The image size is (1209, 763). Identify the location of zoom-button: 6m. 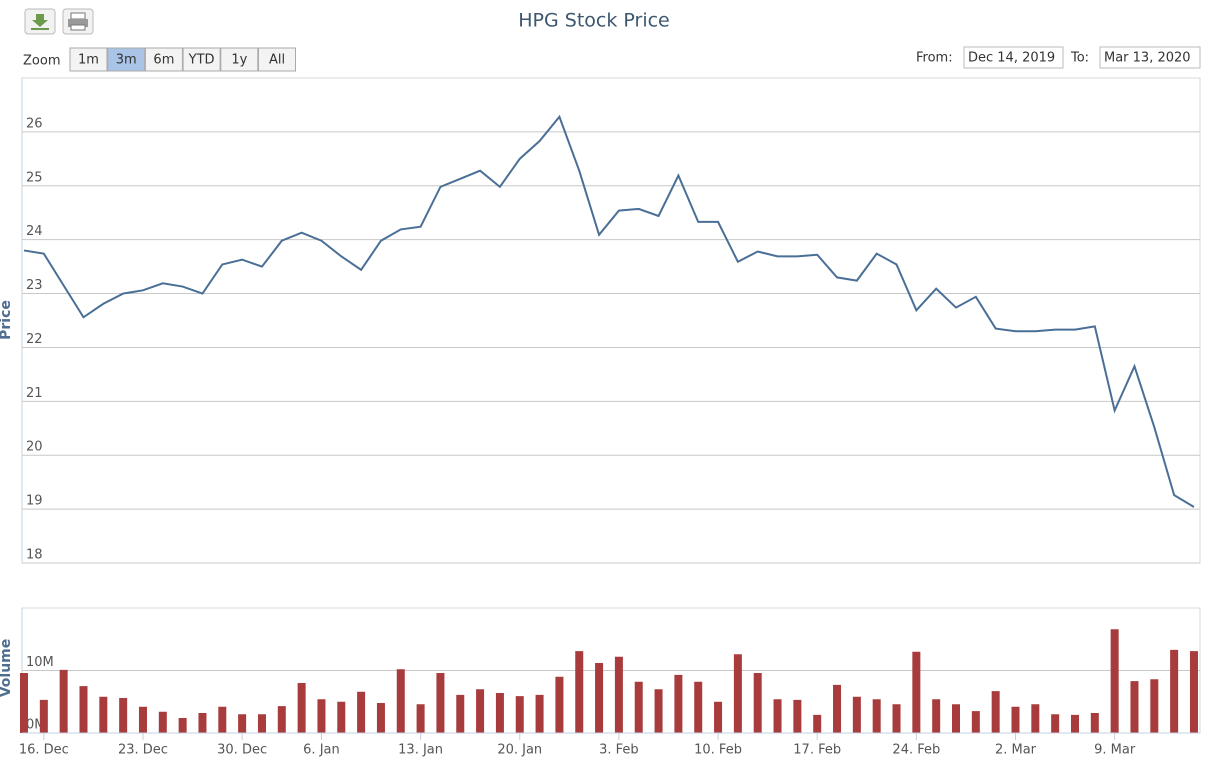
(163, 59).